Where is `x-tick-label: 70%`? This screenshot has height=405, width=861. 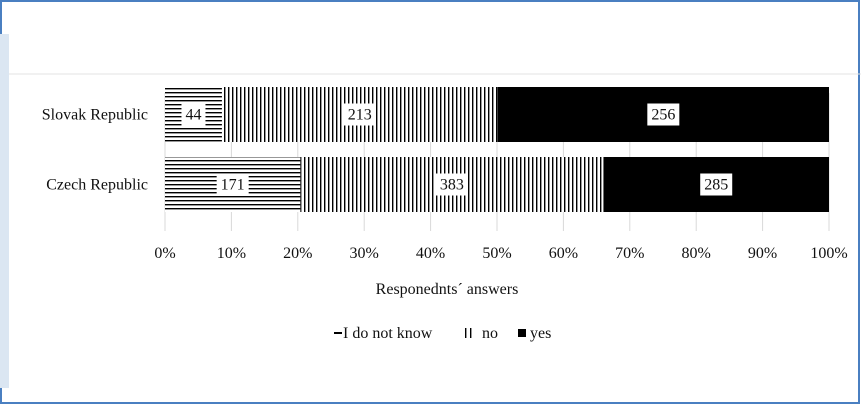 x-tick-label: 70% is located at coordinates (629, 253).